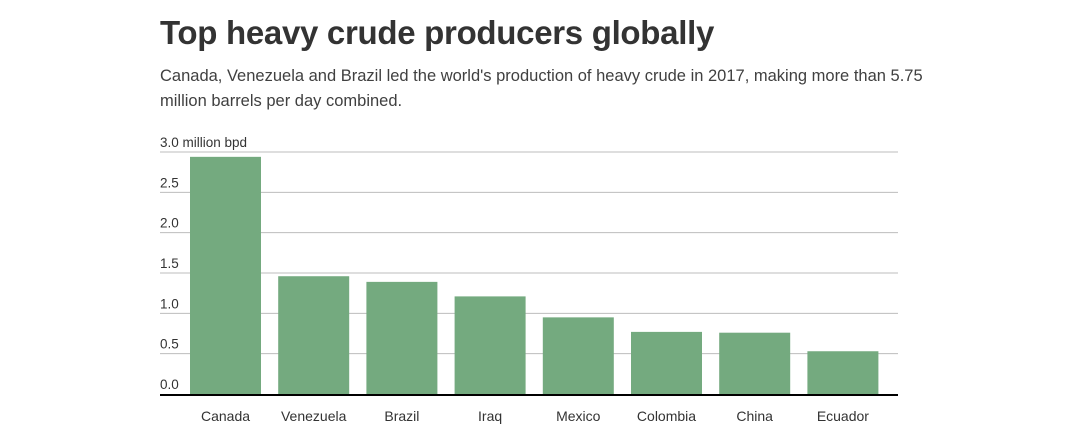 This screenshot has width=1080, height=444. I want to click on chart-title: Top heavy crude producers globally, so click(437, 32).